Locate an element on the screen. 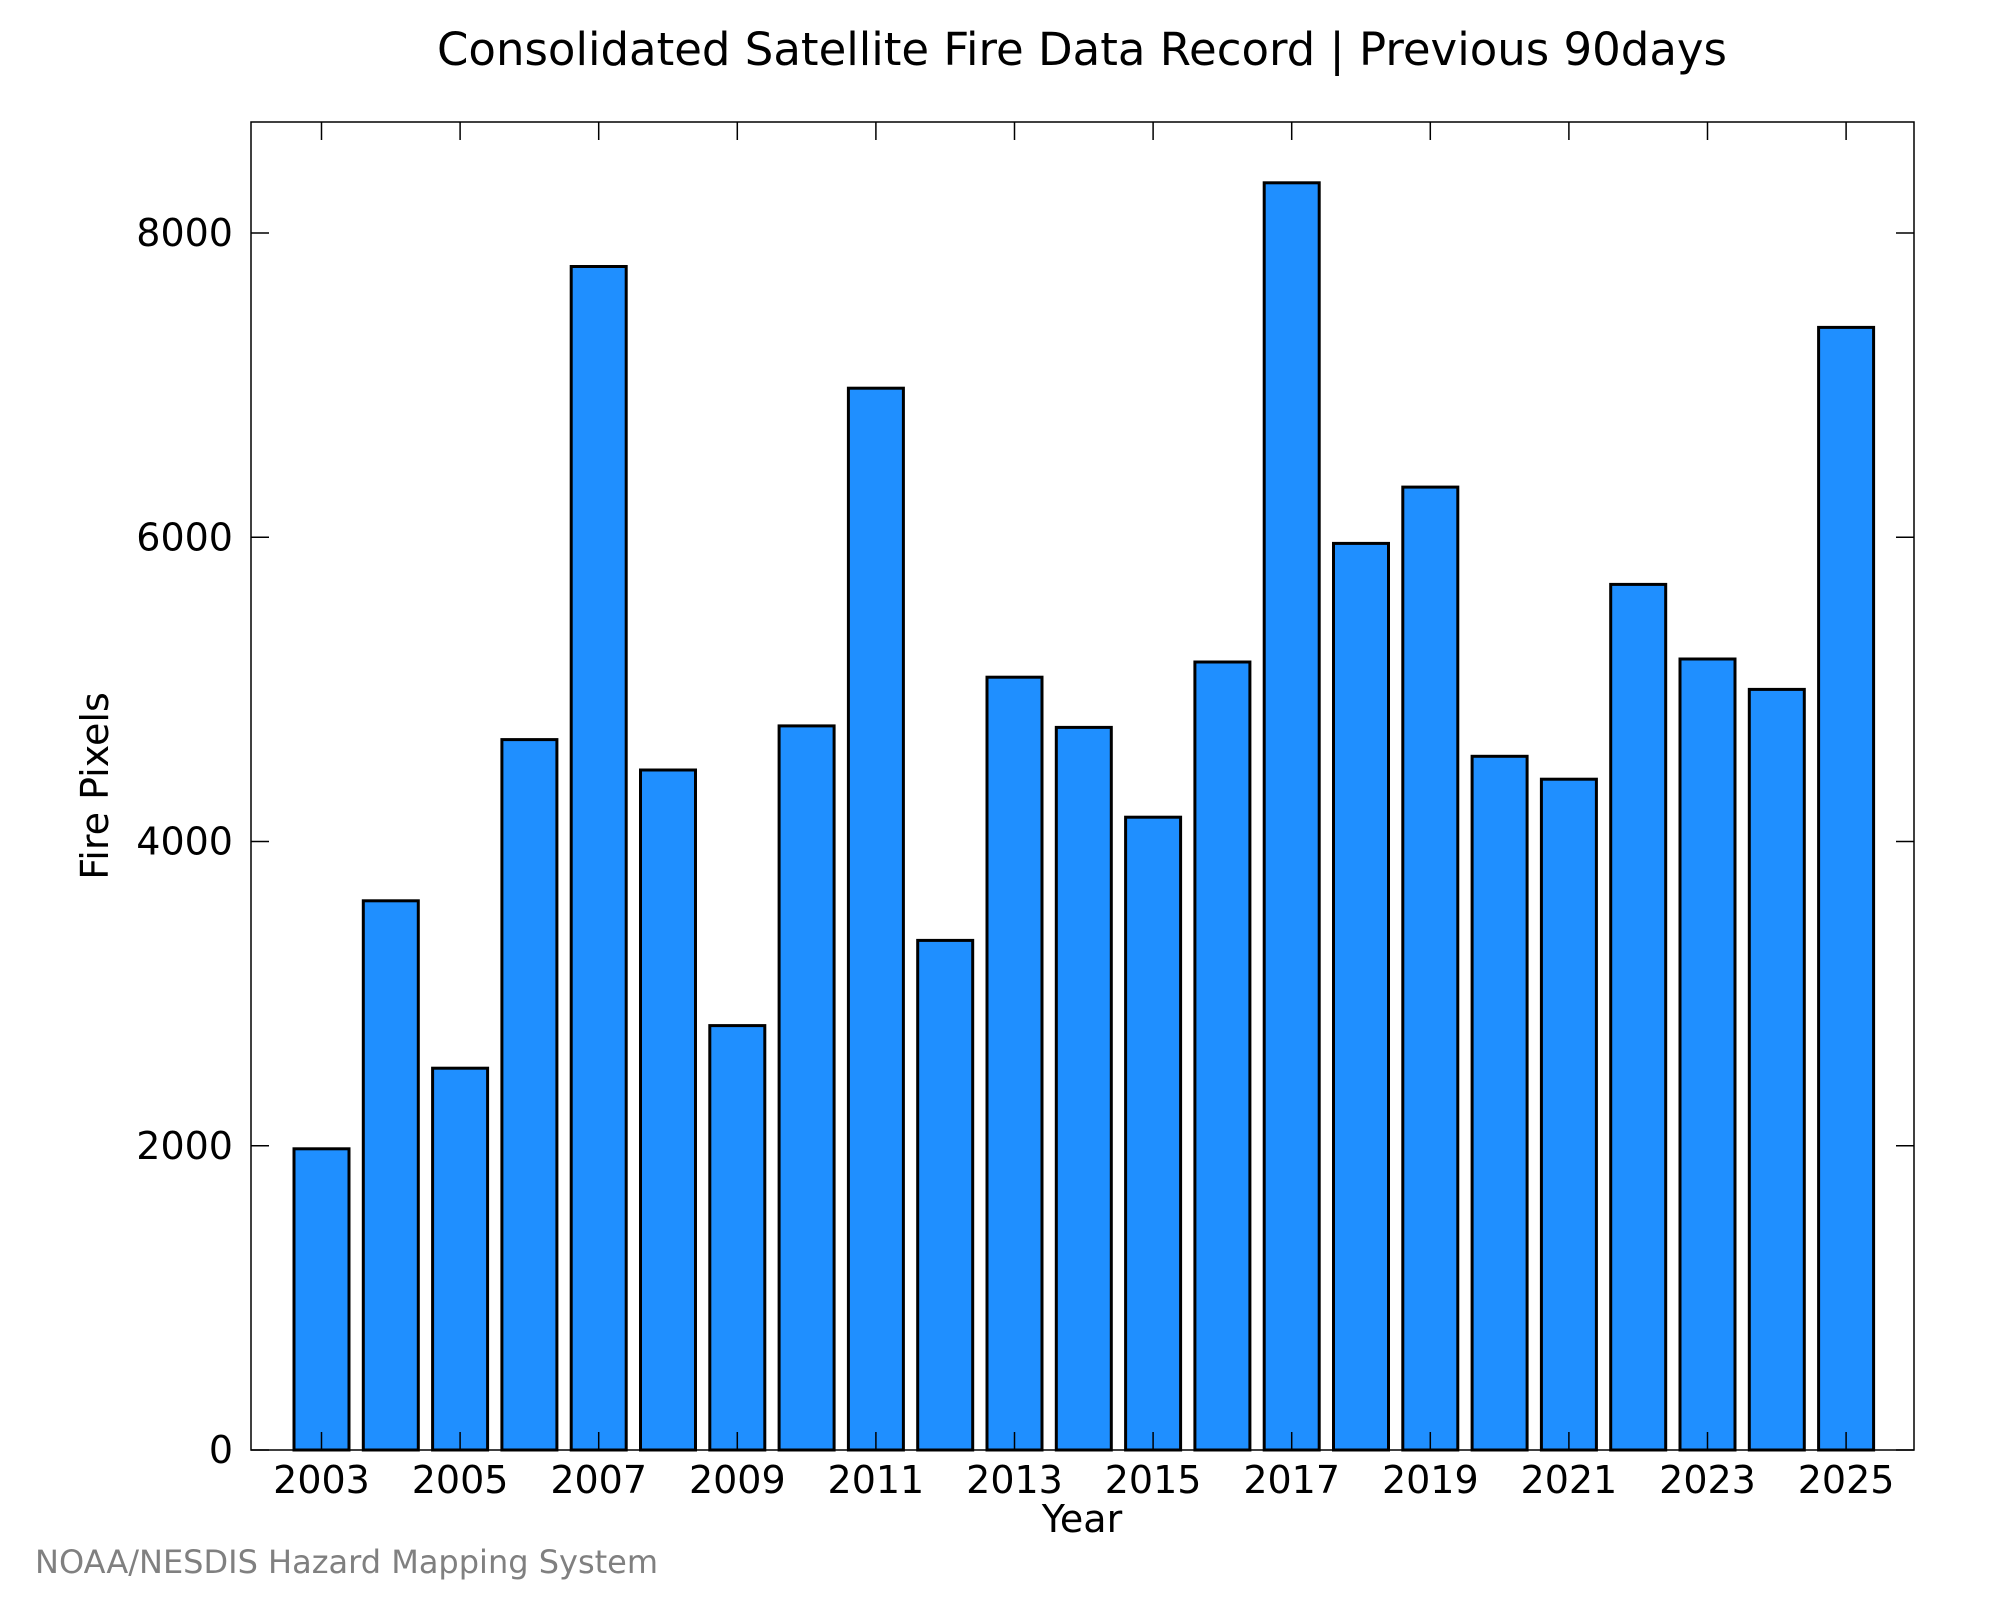  x-axis-label: Year is located at coordinates (1082, 1519).